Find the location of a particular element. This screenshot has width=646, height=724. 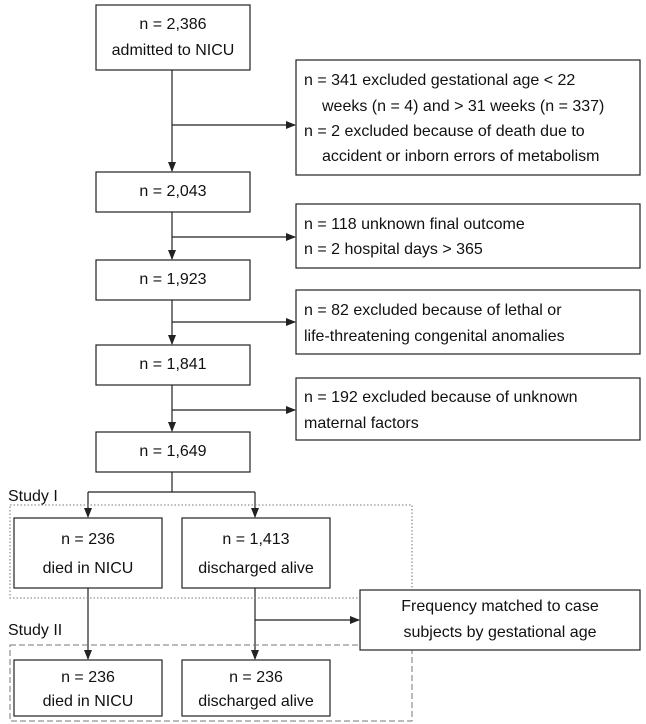

node-text: n = 1,841 is located at coordinates (172, 364).